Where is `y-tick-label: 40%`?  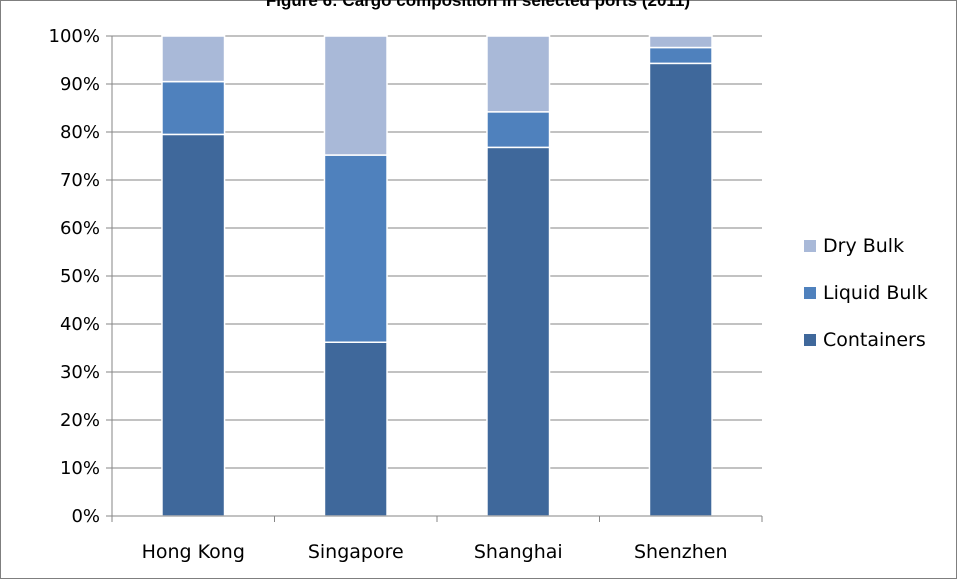 y-tick-label: 40% is located at coordinates (80, 324).